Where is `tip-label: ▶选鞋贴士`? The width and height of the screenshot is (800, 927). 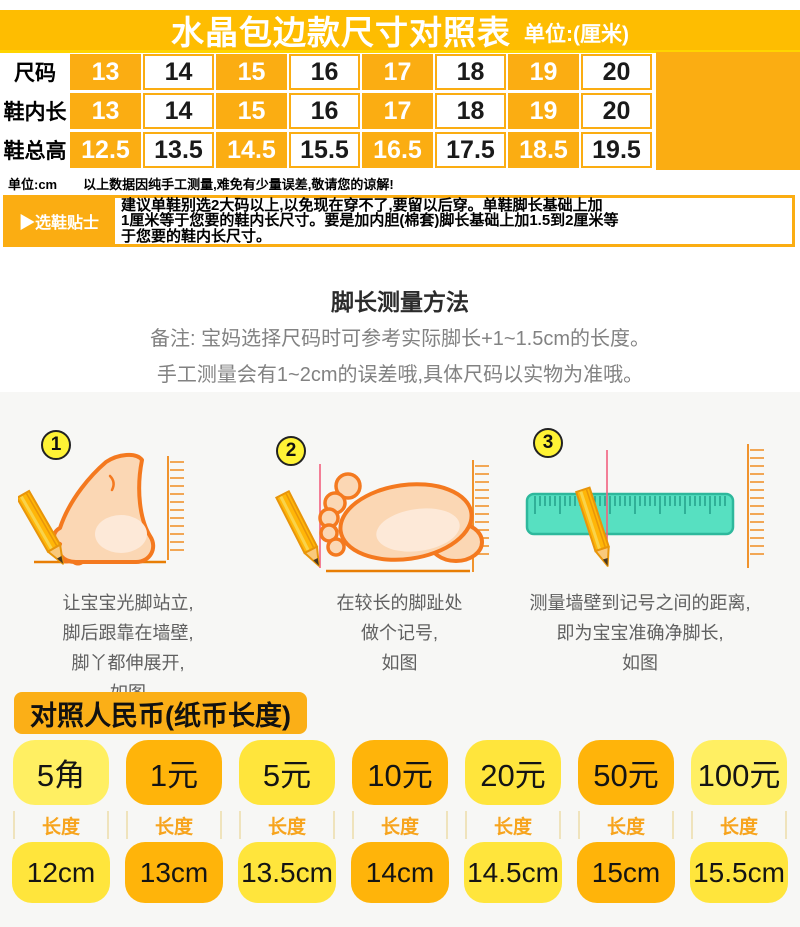
tip-label: ▶选鞋贴士 is located at coordinates (58, 223).